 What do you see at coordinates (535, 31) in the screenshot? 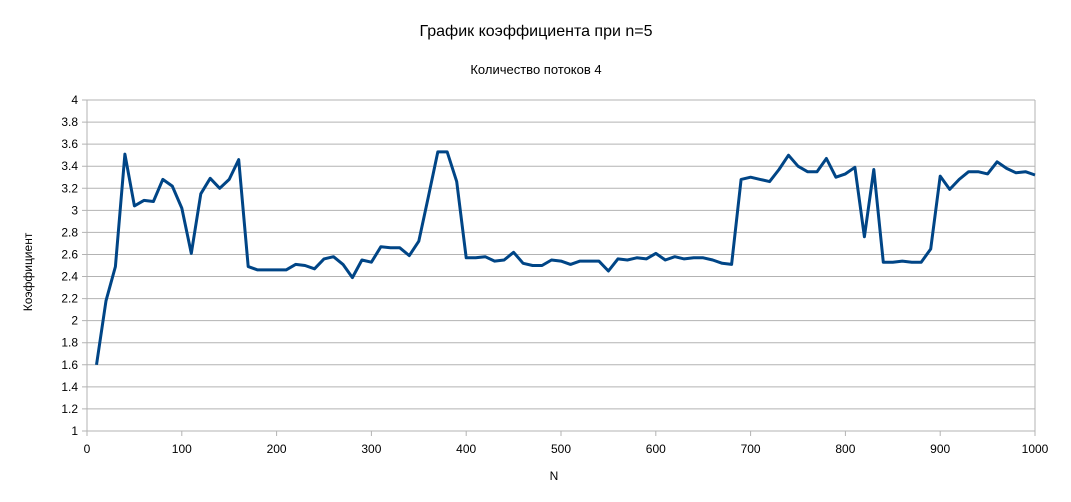
I see `chart-title: График коэффициента при n=5` at bounding box center [535, 31].